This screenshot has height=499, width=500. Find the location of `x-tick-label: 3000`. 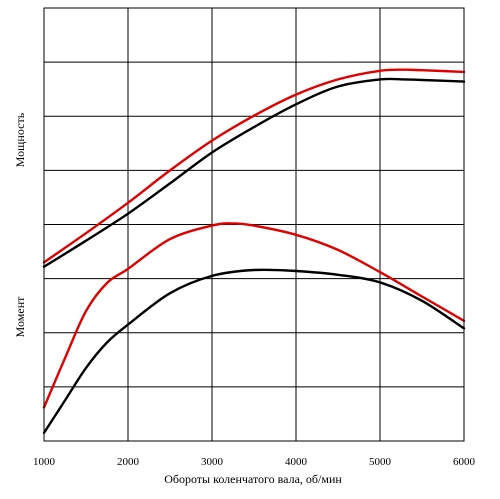

x-tick-label: 3000 is located at coordinates (212, 462).